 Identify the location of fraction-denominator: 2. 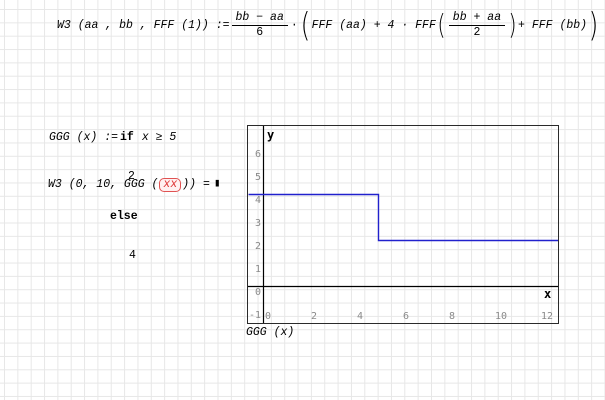
(477, 32).